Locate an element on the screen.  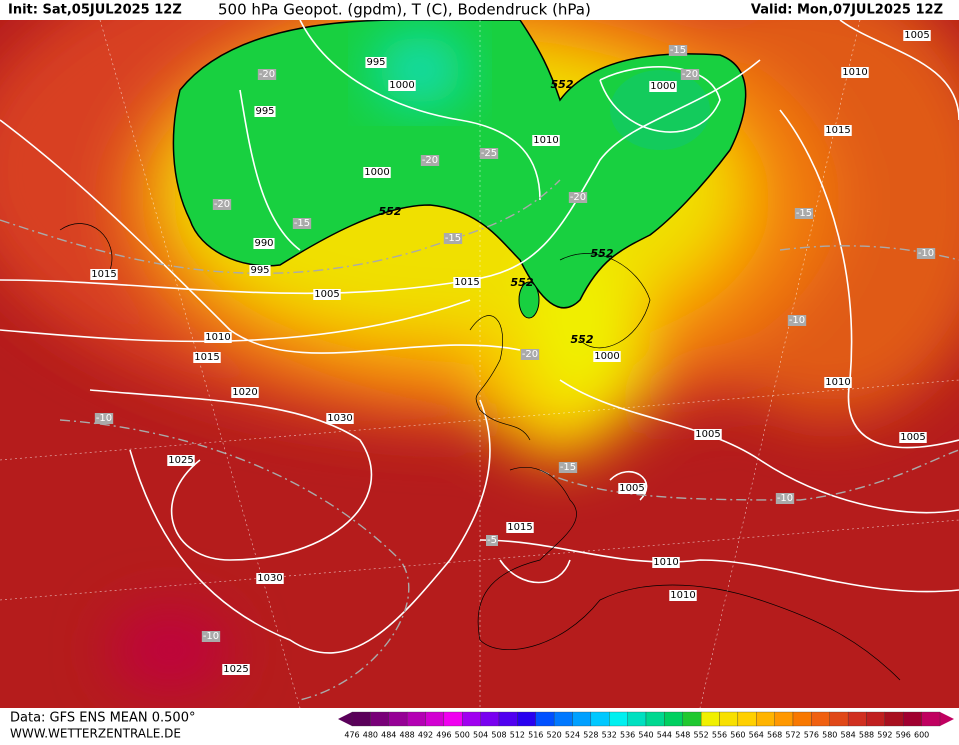
scale-label: 500 is located at coordinates (462, 735).